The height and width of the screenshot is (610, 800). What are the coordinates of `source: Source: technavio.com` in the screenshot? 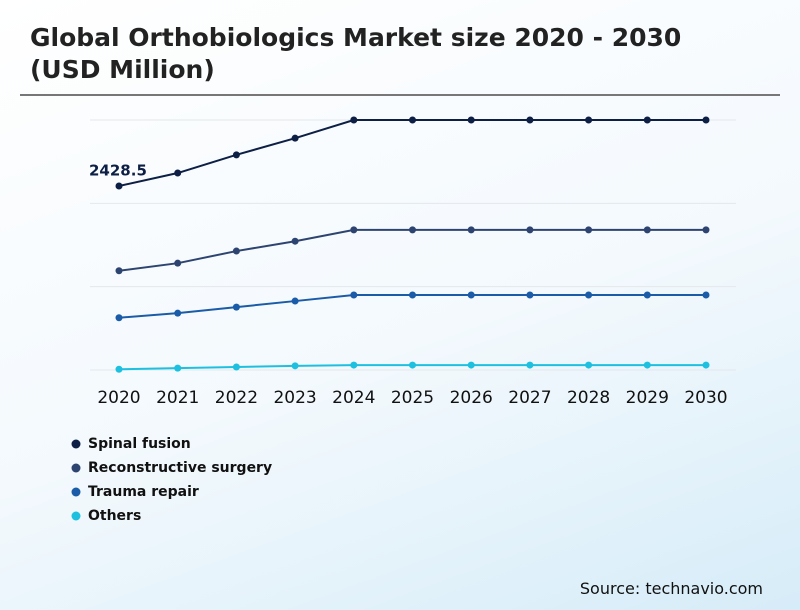 It's located at (671, 588).